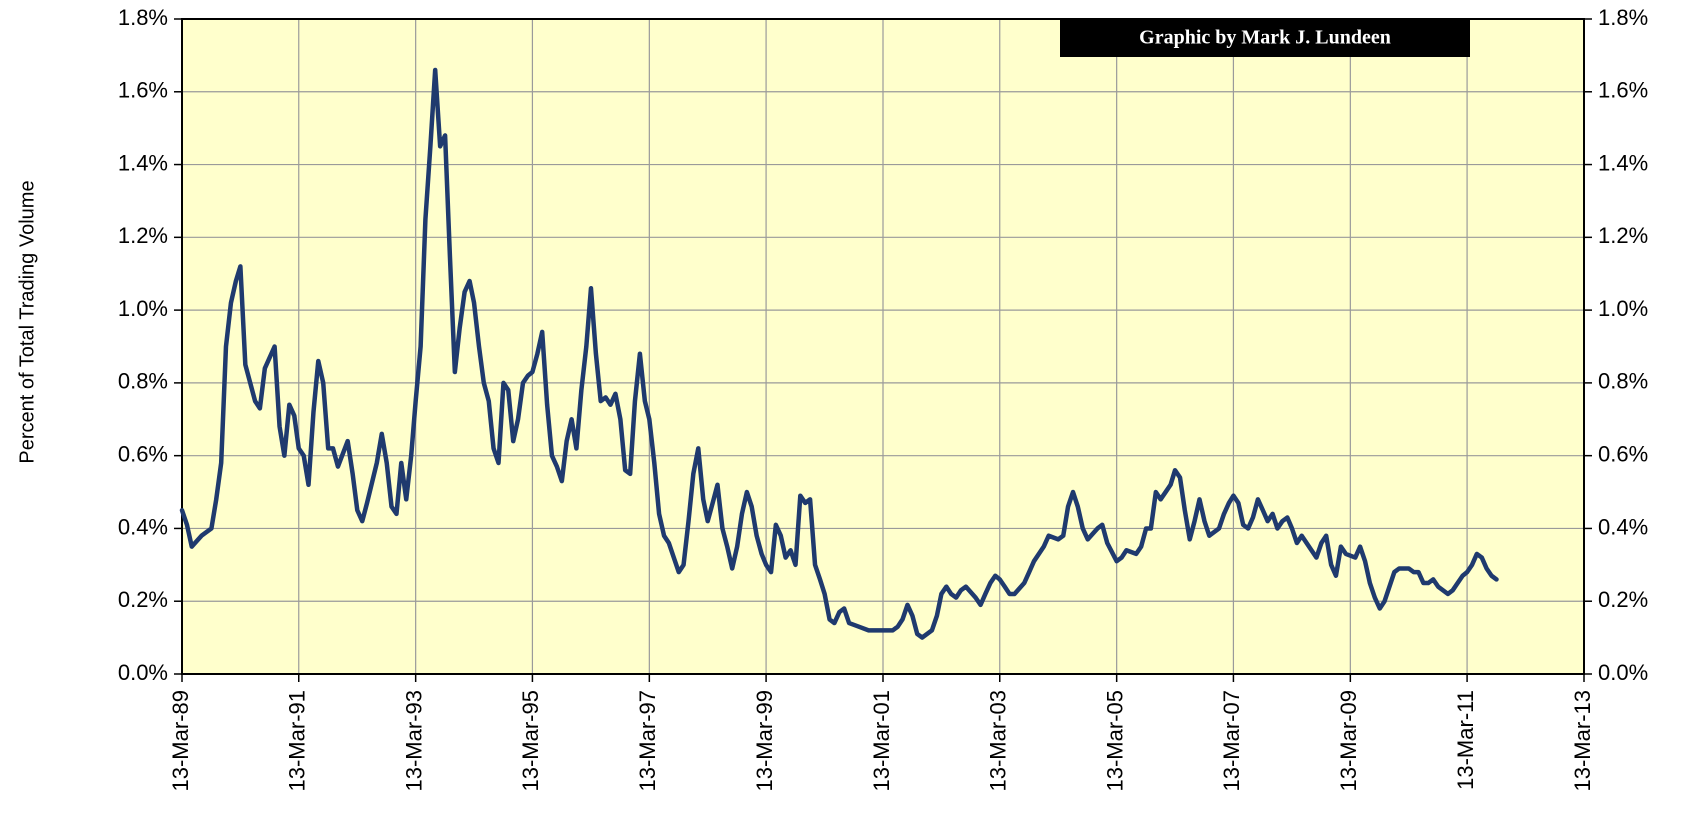 The width and height of the screenshot is (1702, 823). I want to click on y-tick-label: 1.4%, so click(143, 162).